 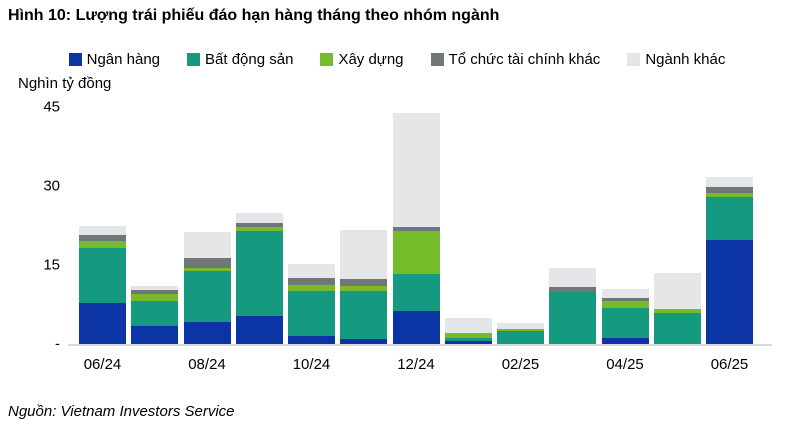 I want to click on legend-item-nganh-khac: Ngành khác, so click(x=676, y=59).